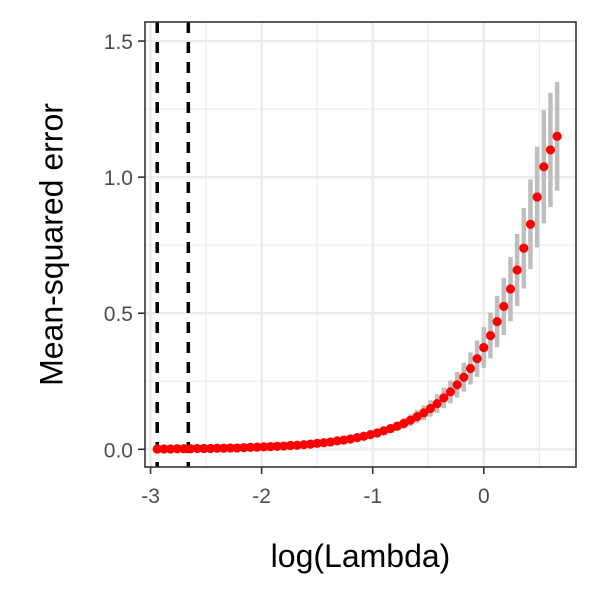 The height and width of the screenshot is (600, 600). Describe the element at coordinates (150, 496) in the screenshot. I see `x-tick-label: -3` at that location.